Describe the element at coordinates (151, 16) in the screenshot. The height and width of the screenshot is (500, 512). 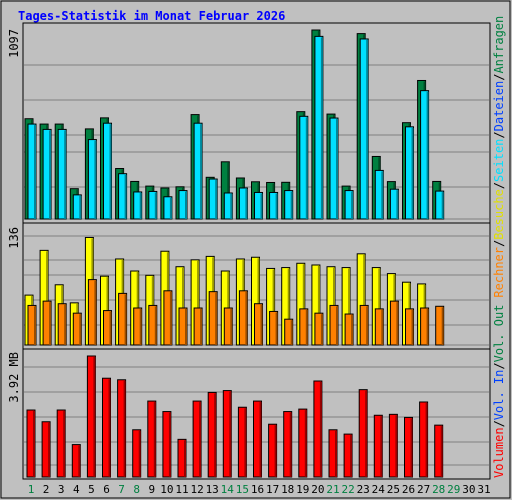
I see `chart-title: Tages-Statistik im Monat Februar 2026` at that location.